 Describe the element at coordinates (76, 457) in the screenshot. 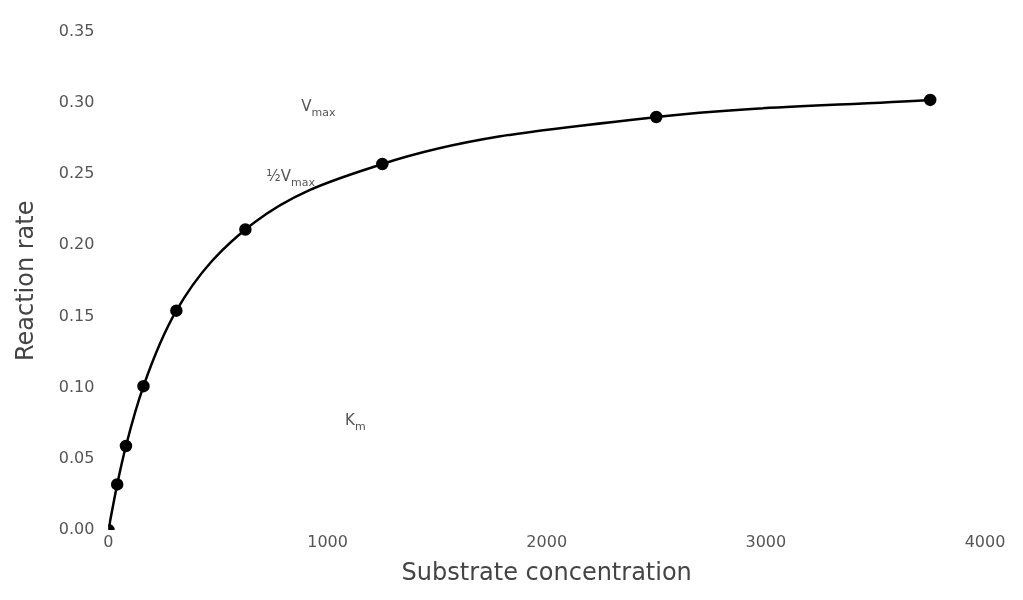

I see `y-tick-label: 0.05` at that location.